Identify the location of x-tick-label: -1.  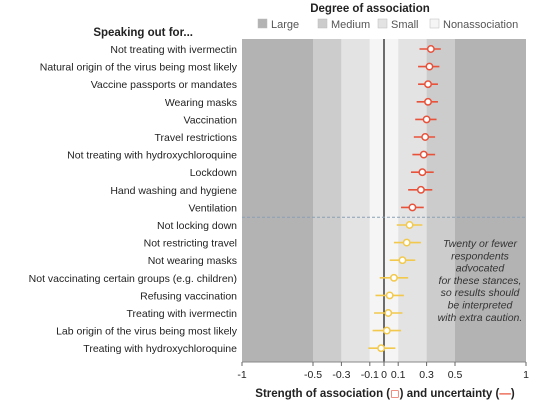
(241, 375).